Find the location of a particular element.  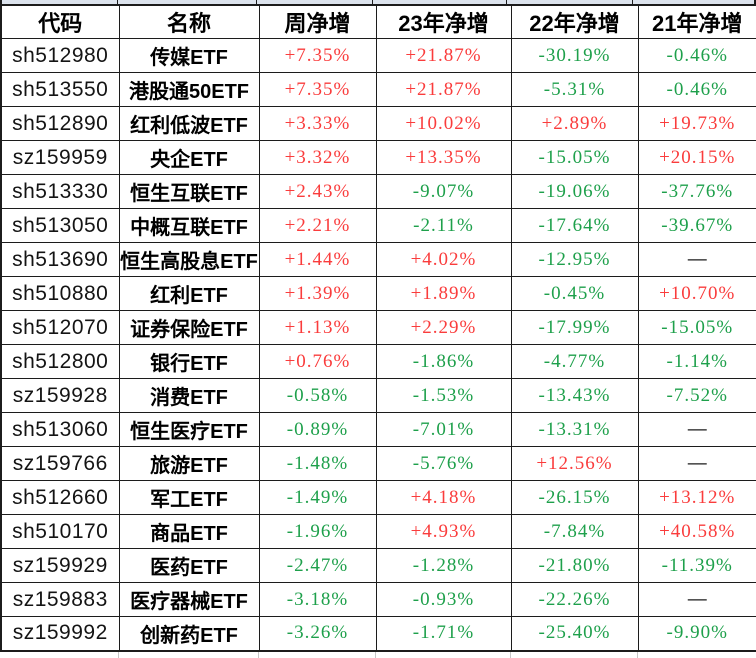

net-change-2023: +4.93% is located at coordinates (443, 531).